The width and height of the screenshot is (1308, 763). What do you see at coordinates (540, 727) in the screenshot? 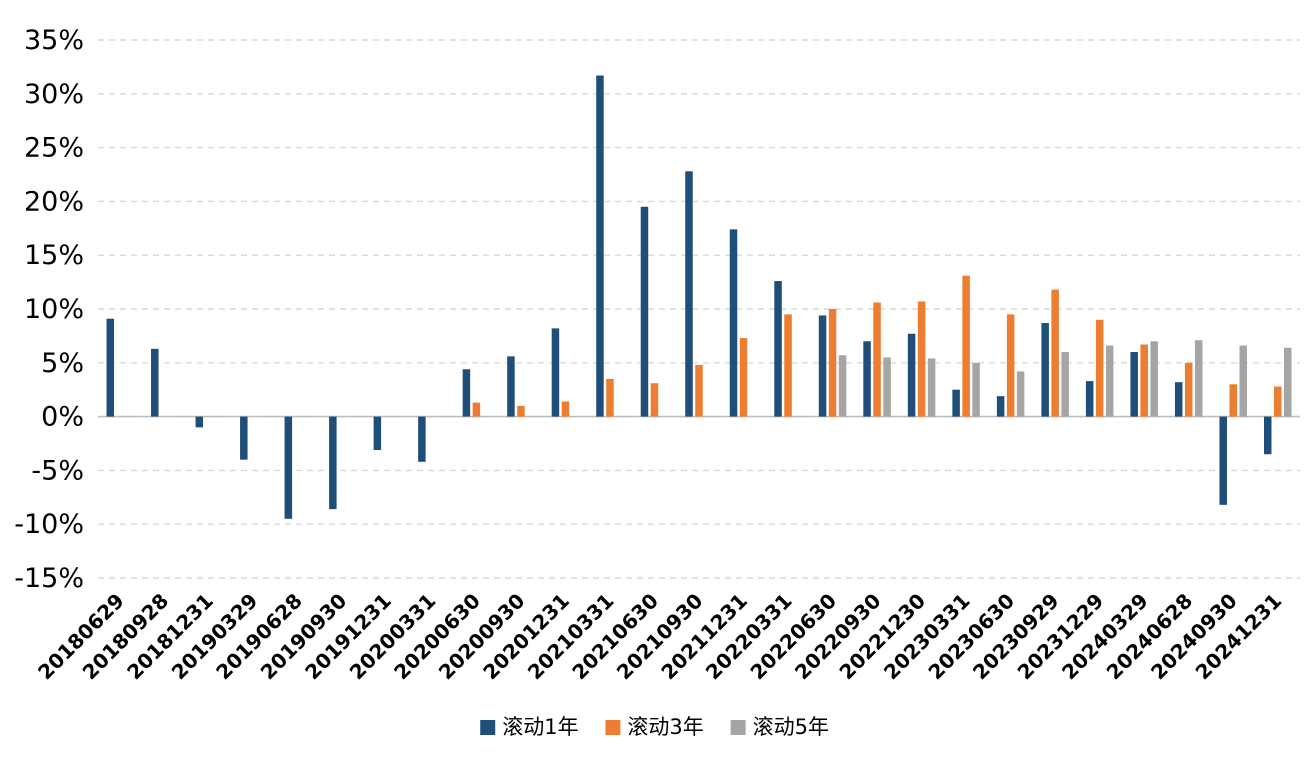
I see `legend-label: 滚动1年` at bounding box center [540, 727].